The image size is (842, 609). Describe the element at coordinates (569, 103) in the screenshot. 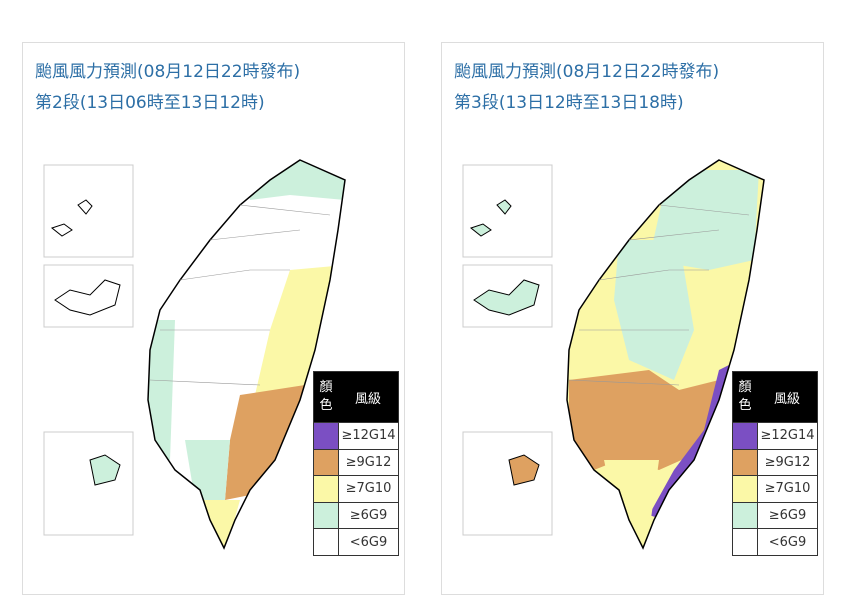

I see `panel-title: 第3段(13日12時至13日18時)` at that location.